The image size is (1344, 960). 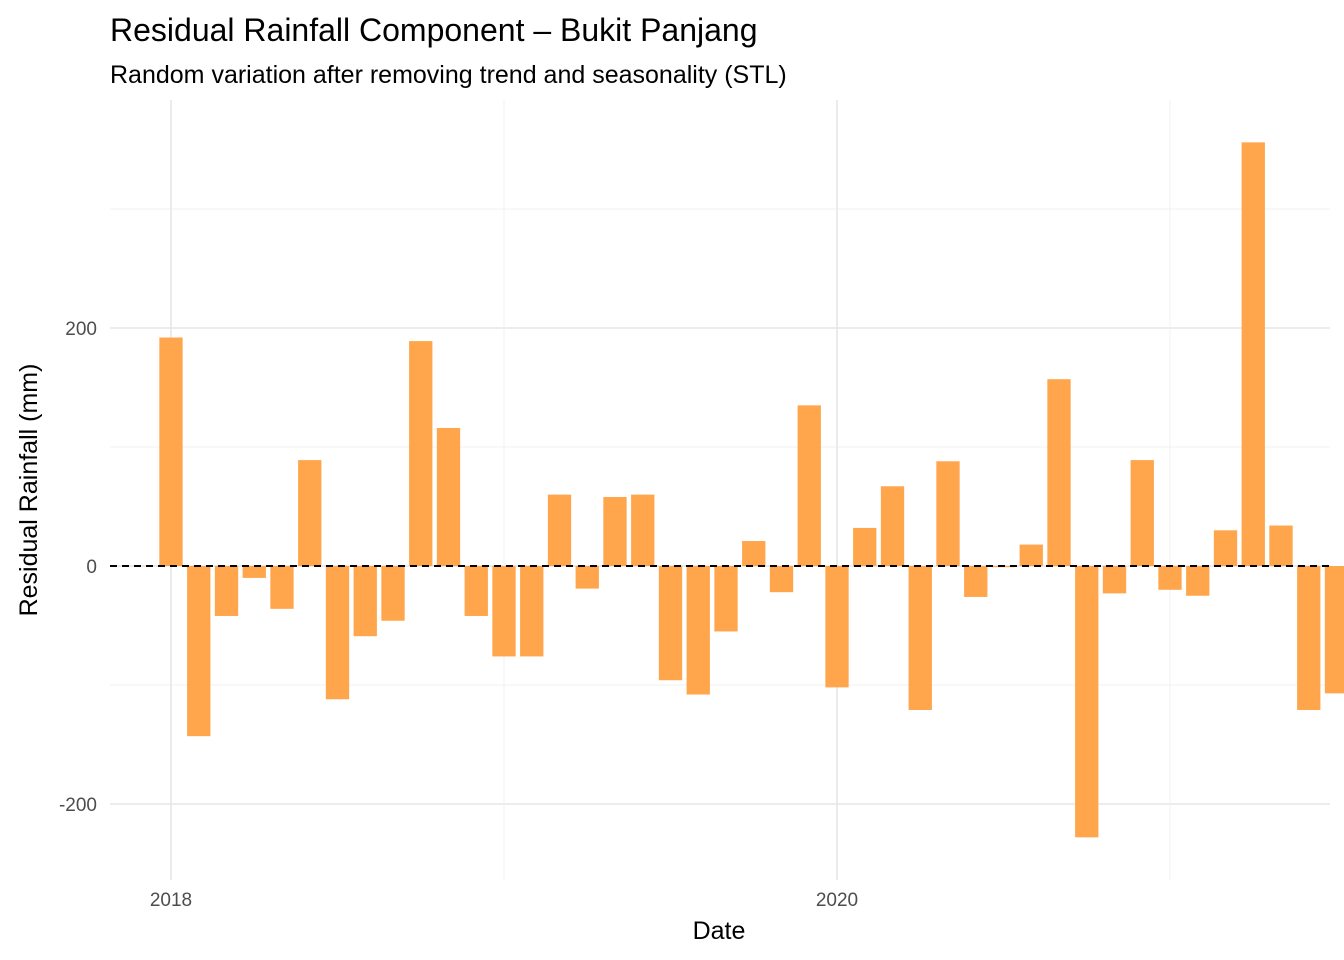 I want to click on y-tick-label: 200, so click(x=81, y=329).